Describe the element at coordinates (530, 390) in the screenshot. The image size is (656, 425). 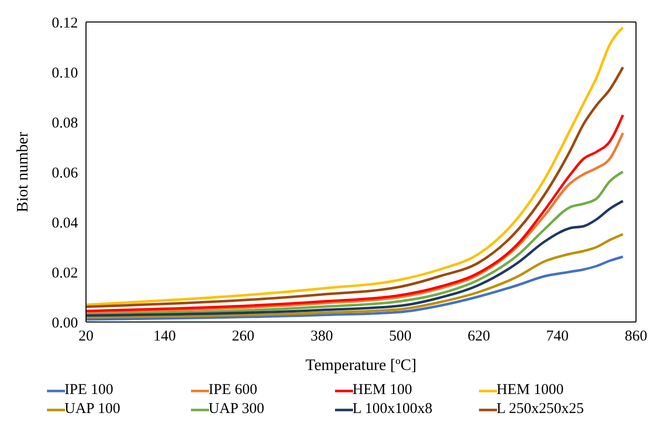
I see `legend-label: HEM 1000` at that location.